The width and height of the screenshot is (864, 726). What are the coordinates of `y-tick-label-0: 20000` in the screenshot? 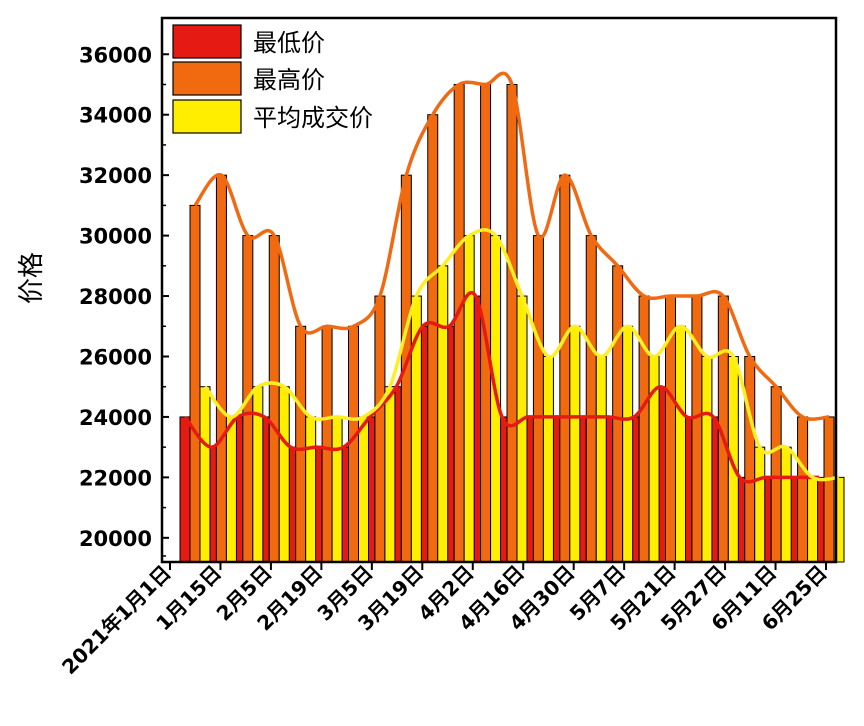 It's located at (115, 539).